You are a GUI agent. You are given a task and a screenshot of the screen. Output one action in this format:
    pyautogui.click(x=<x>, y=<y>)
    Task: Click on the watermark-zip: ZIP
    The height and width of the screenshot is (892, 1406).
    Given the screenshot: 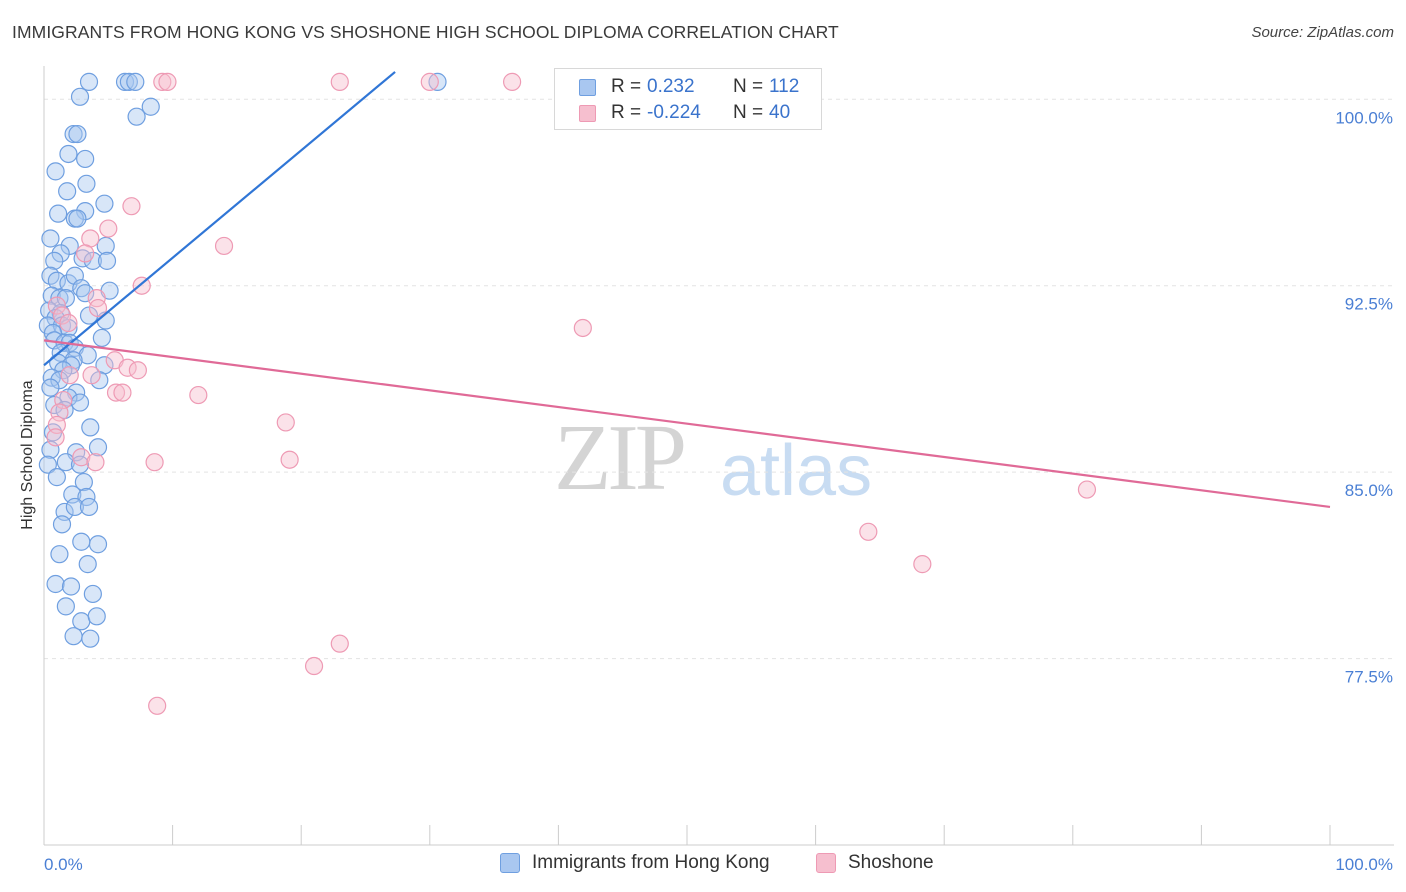 What is the action you would take?
    pyautogui.click(x=620, y=458)
    